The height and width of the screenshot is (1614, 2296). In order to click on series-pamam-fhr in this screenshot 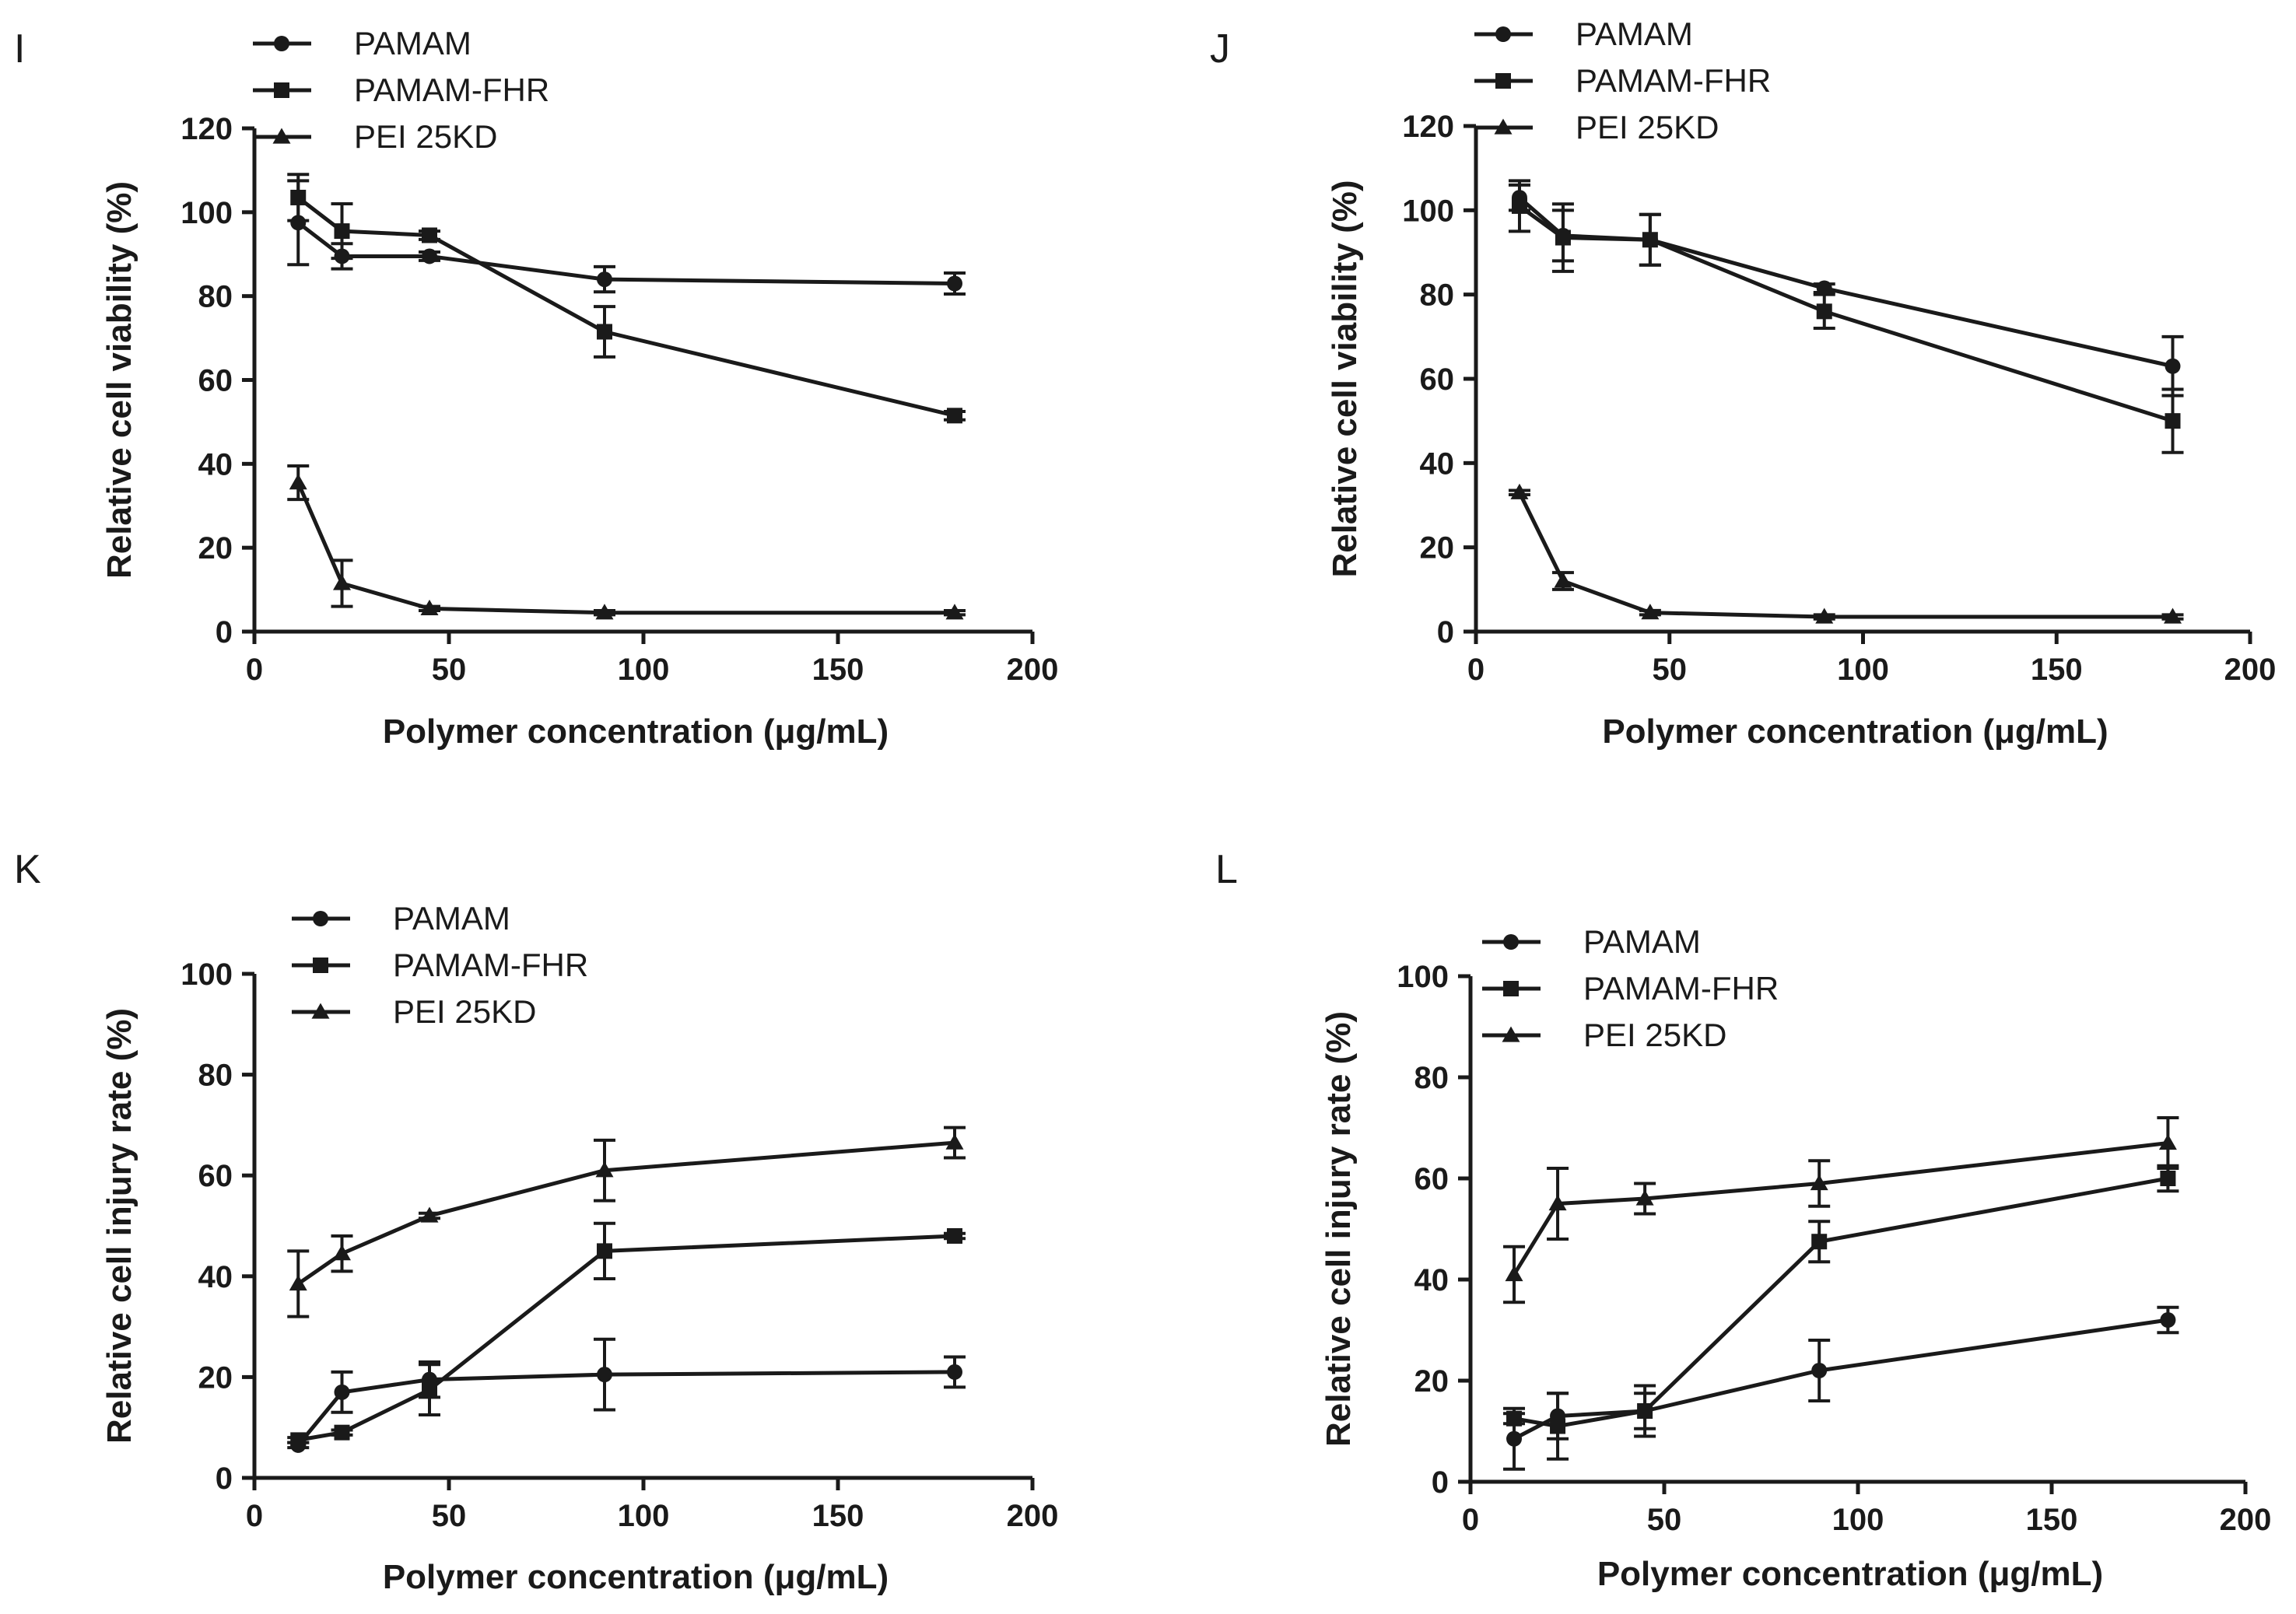, I will do `click(626, 298)`.